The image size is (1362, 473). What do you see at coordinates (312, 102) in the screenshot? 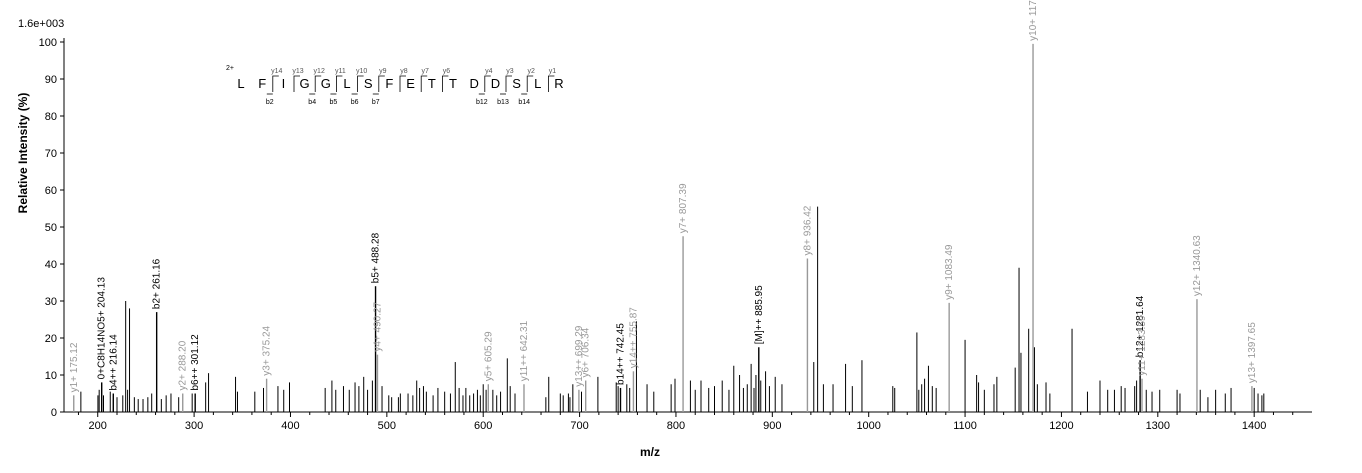
I see `b-ion-label: b4` at bounding box center [312, 102].